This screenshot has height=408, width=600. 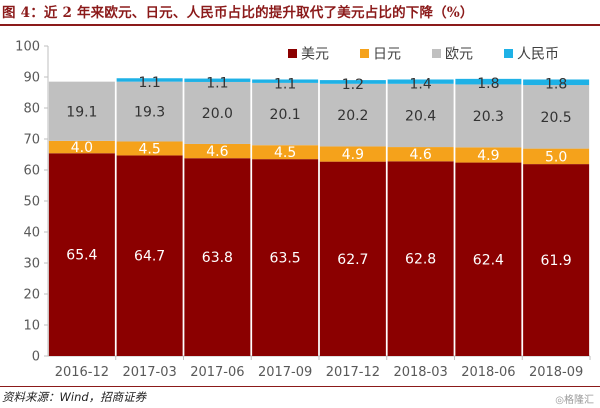 What do you see at coordinates (217, 372) in the screenshot?
I see `x-tick-label: 2017-06` at bounding box center [217, 372].